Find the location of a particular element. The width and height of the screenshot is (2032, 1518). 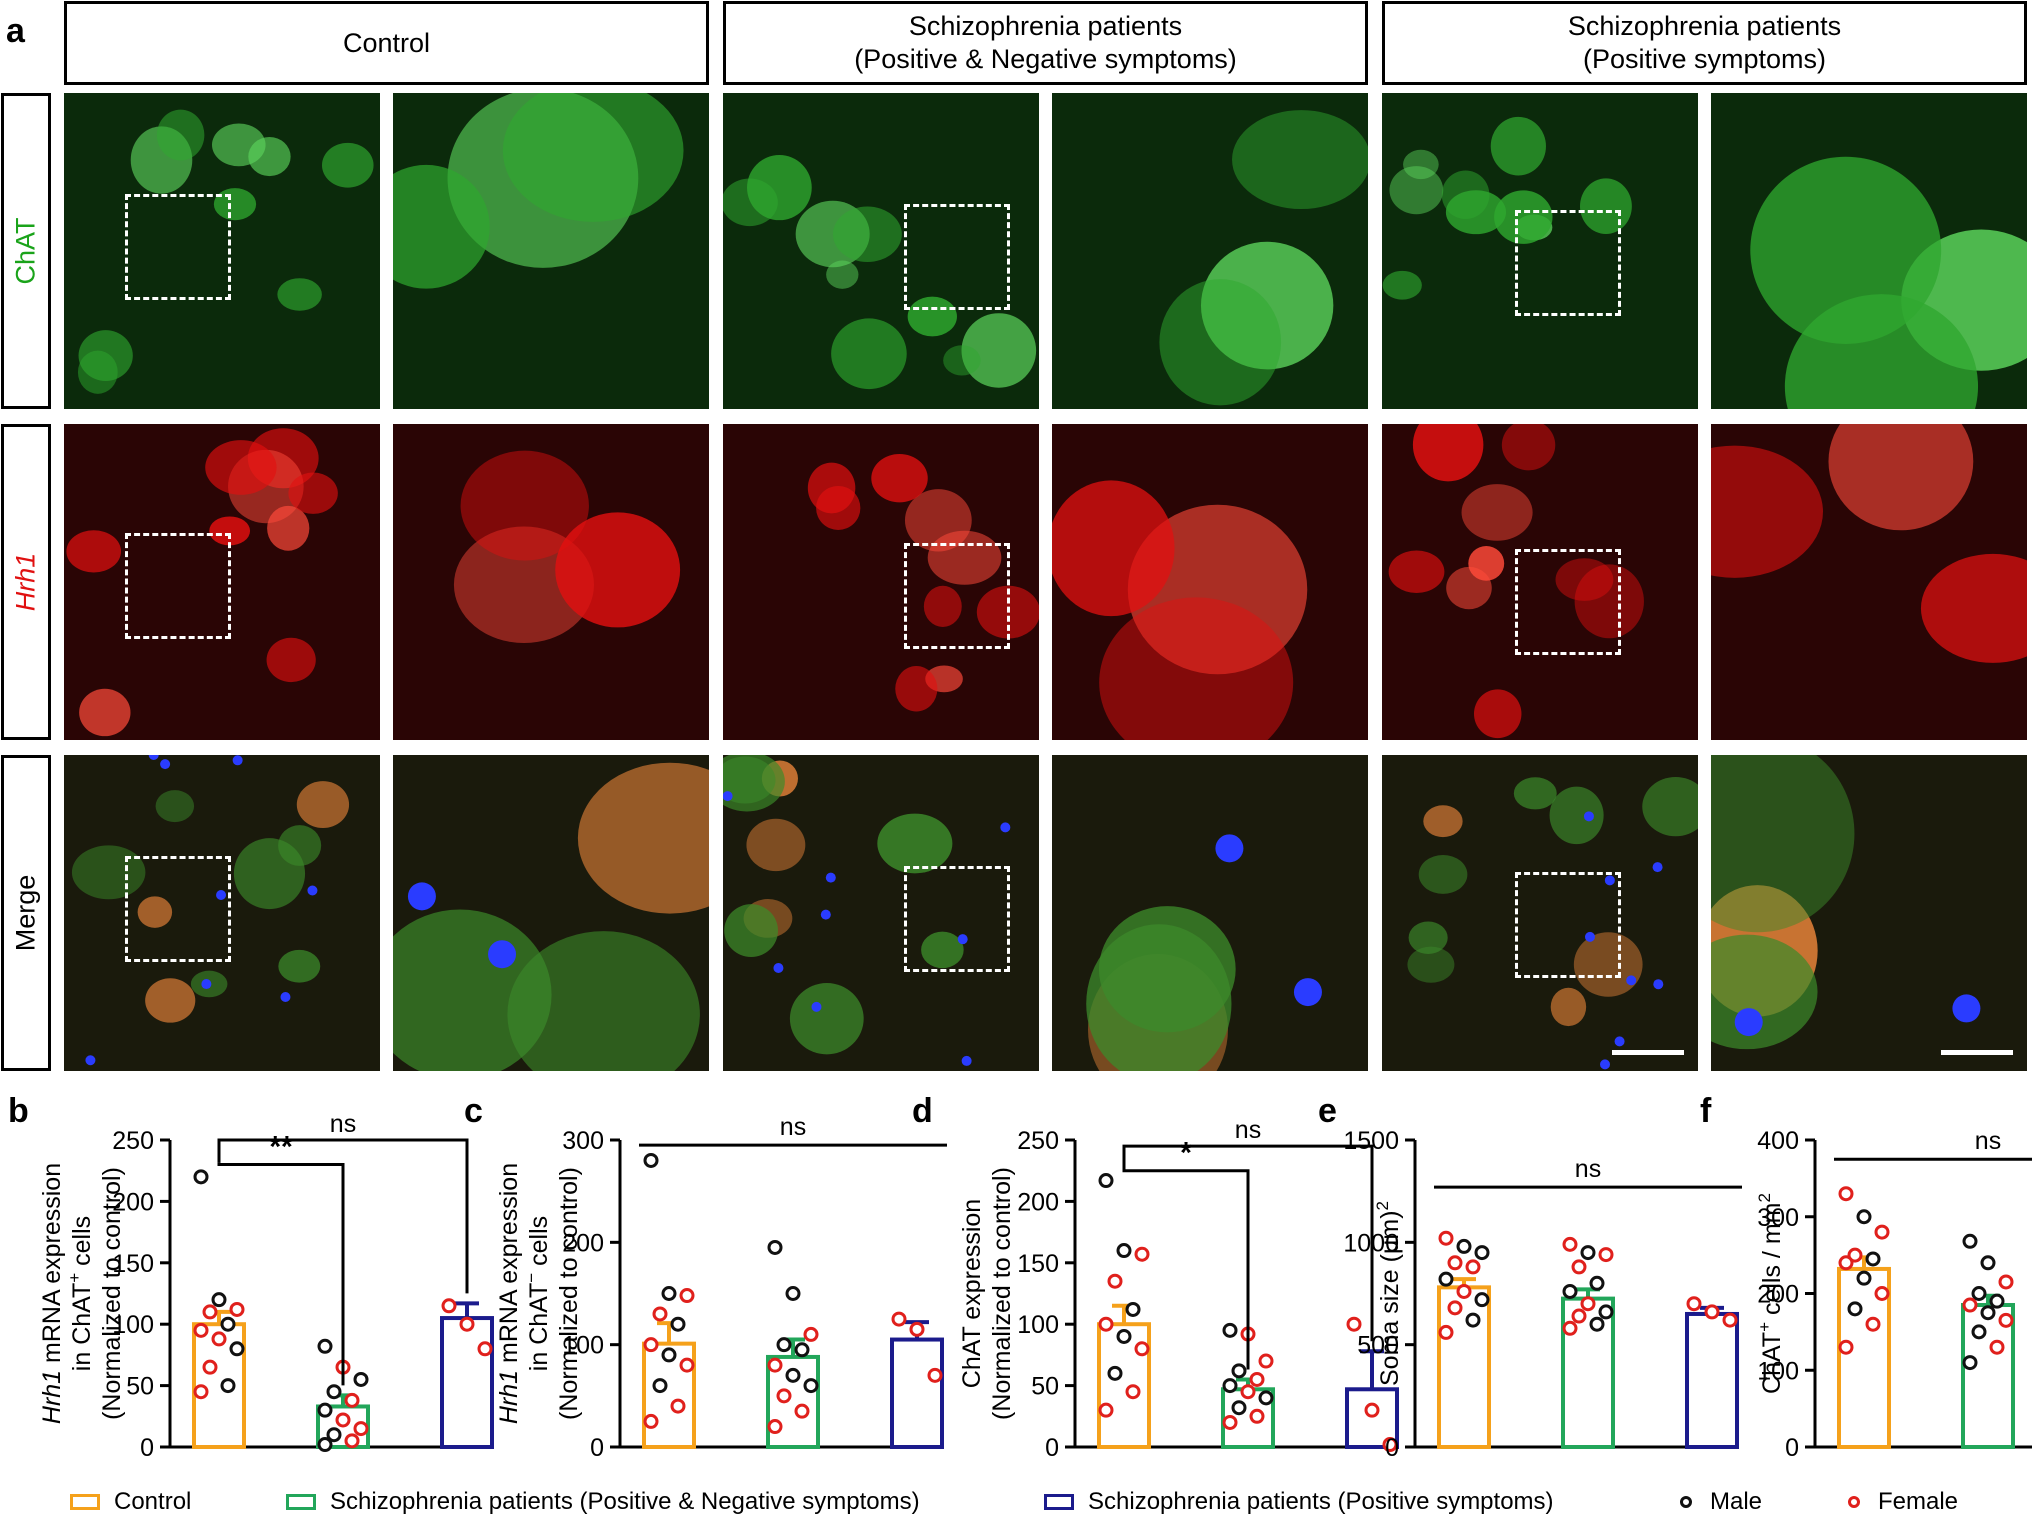

y-axis-label-line: in ChAT− cells is located at coordinates (537, 1293).